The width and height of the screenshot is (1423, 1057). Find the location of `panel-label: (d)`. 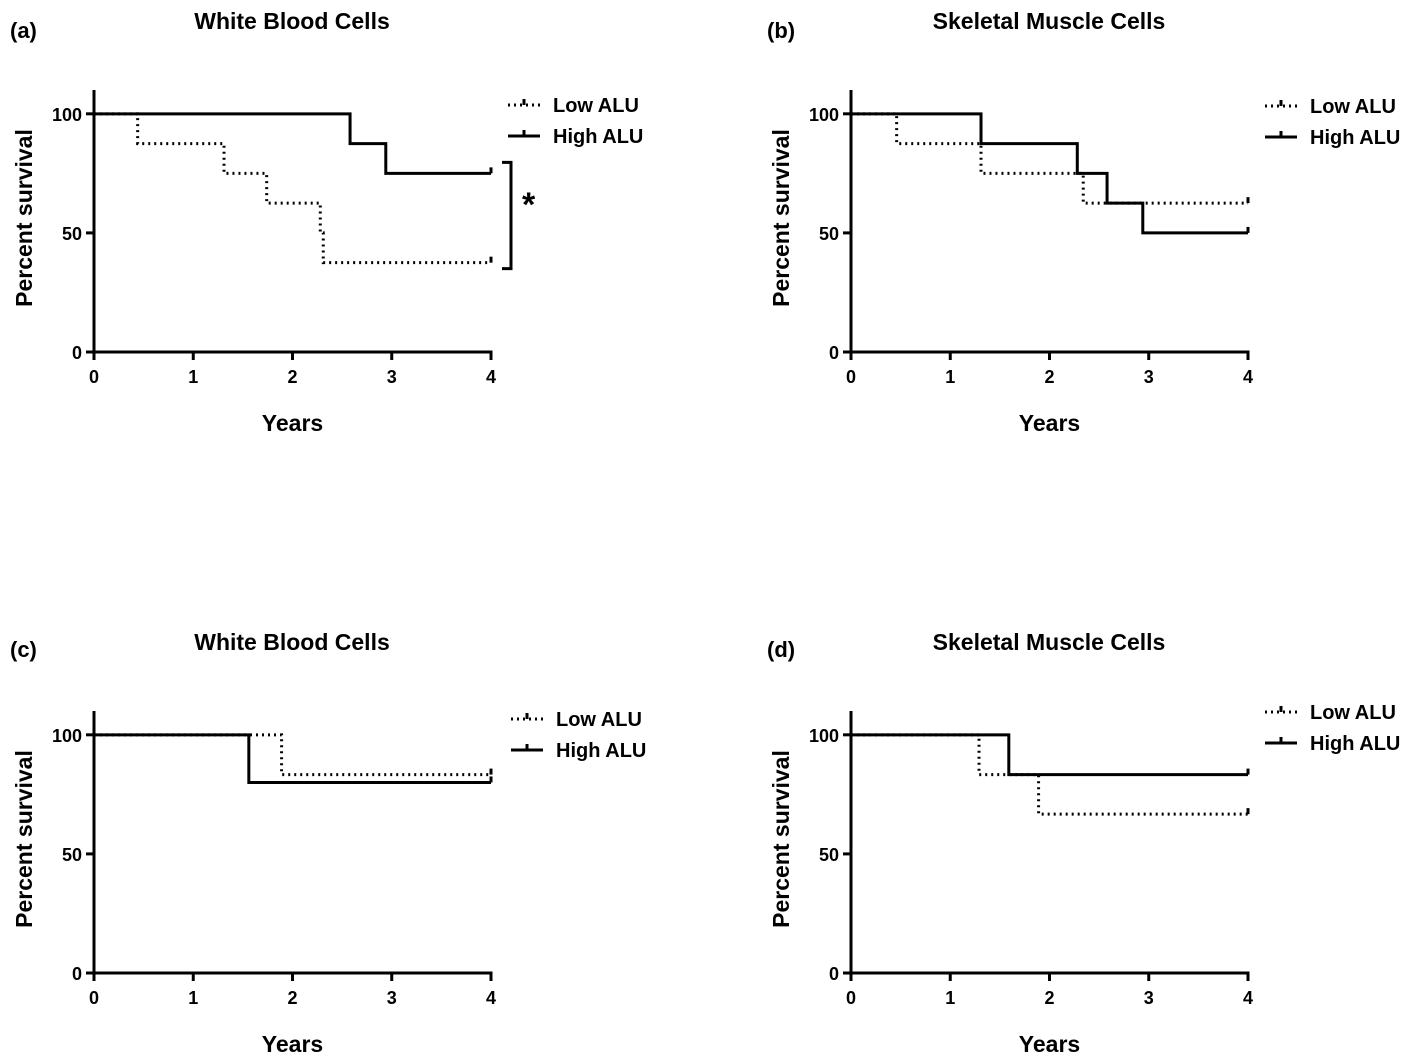

panel-label: (d) is located at coordinates (781, 649).